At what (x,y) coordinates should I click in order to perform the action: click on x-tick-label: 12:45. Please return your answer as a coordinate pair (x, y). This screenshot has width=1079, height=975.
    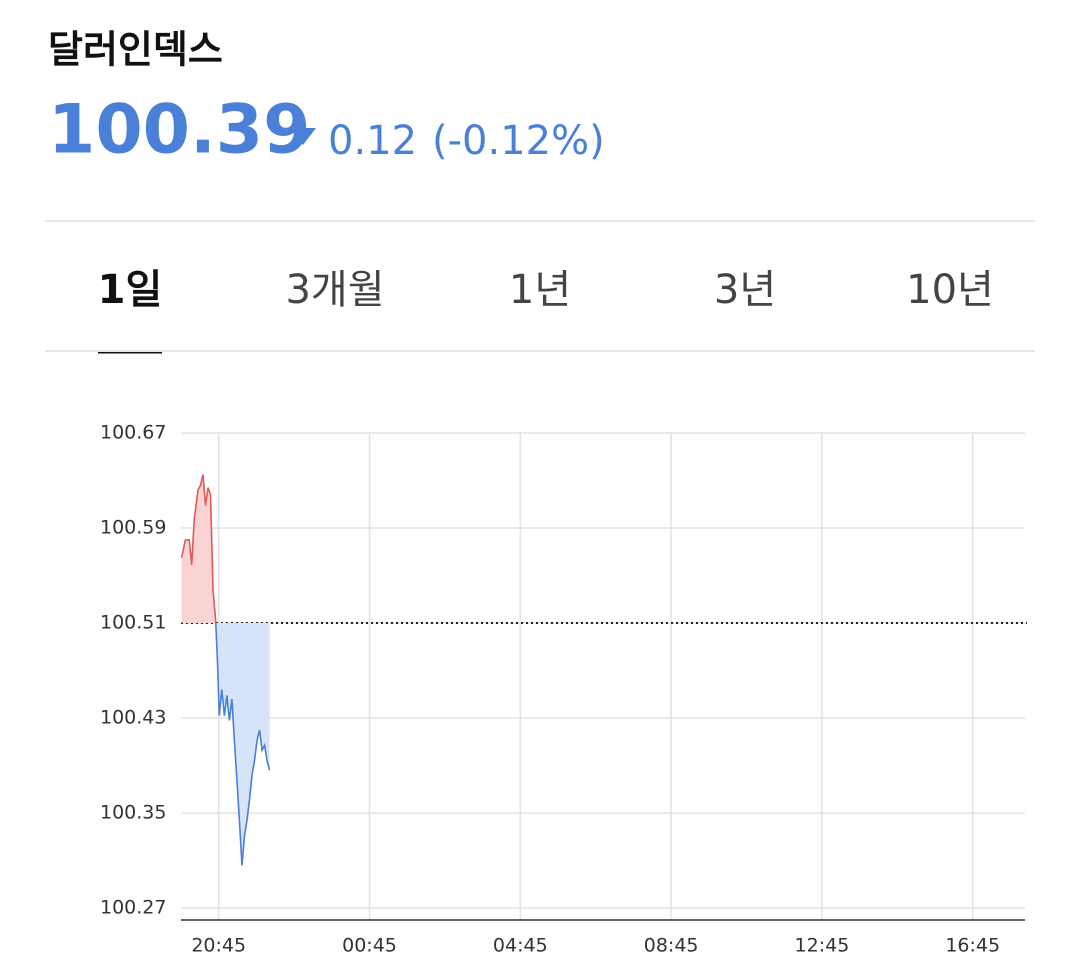
    Looking at the image, I should click on (822, 946).